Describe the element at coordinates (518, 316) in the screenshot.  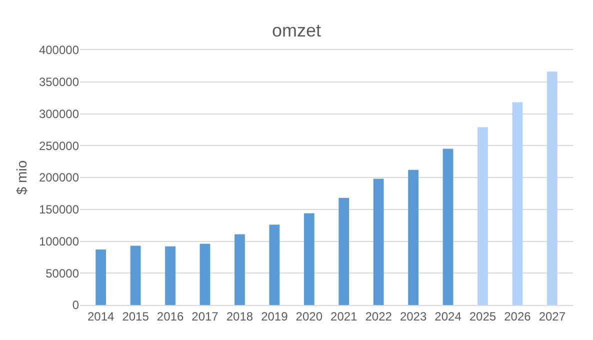
I see `x-tick-label: 2026` at that location.